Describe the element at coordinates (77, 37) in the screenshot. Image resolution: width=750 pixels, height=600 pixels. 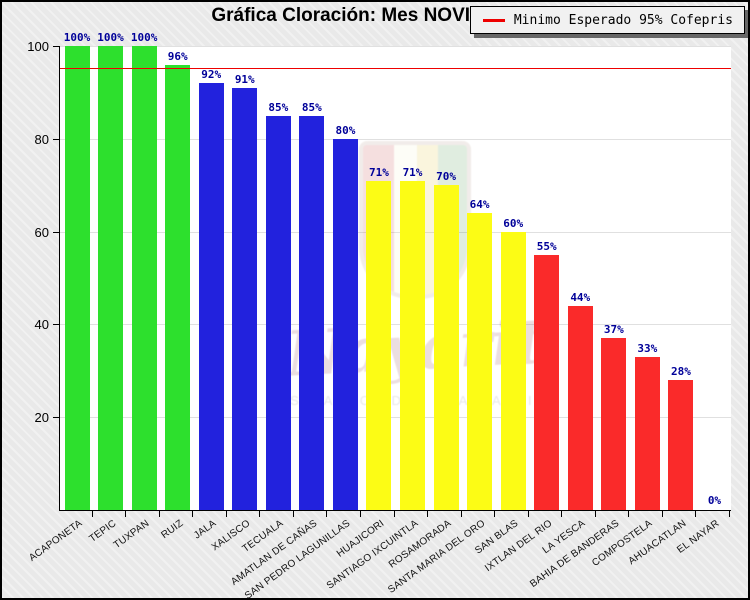
I see `value-label-acaponeta: 100%` at that location.